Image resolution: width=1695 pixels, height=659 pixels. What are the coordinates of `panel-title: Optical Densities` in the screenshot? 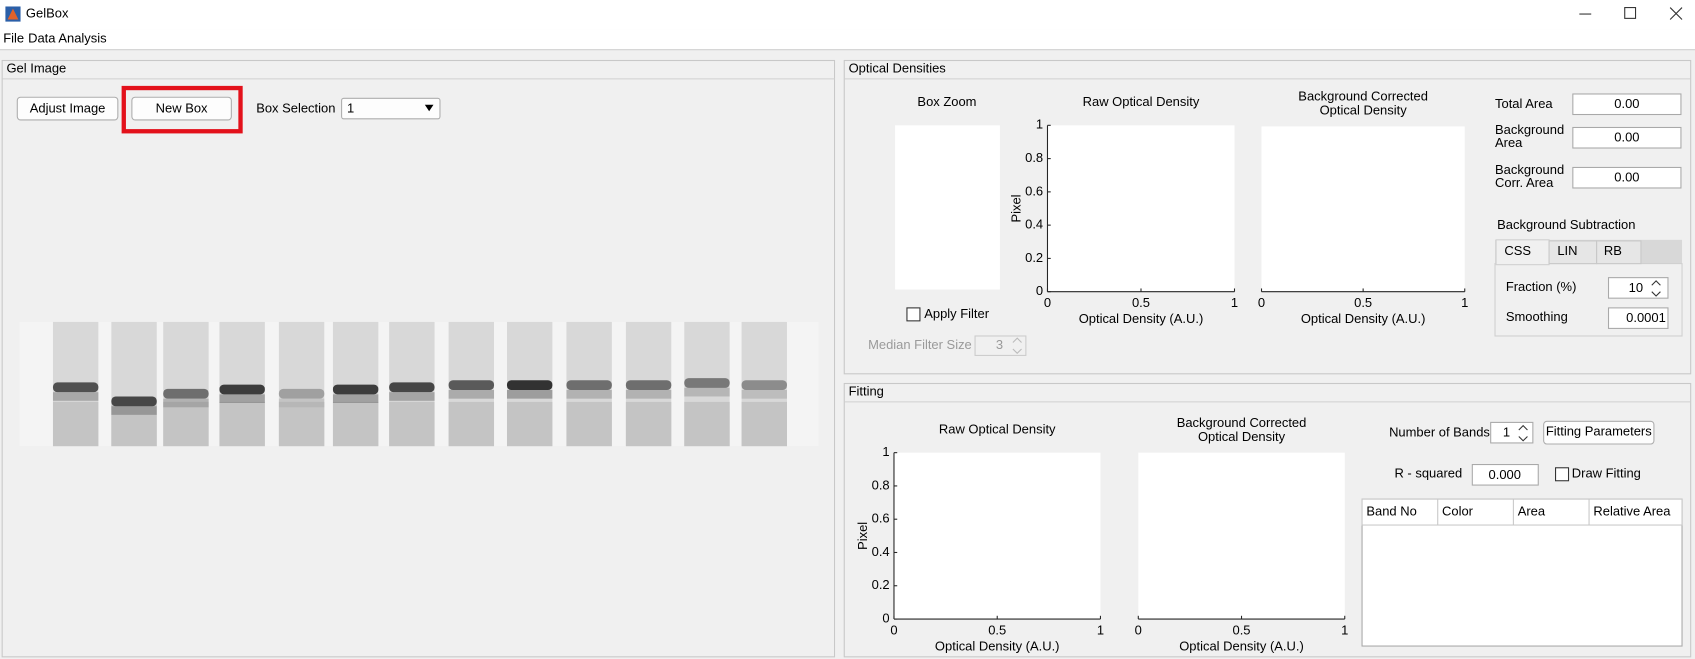 It's located at (898, 68).